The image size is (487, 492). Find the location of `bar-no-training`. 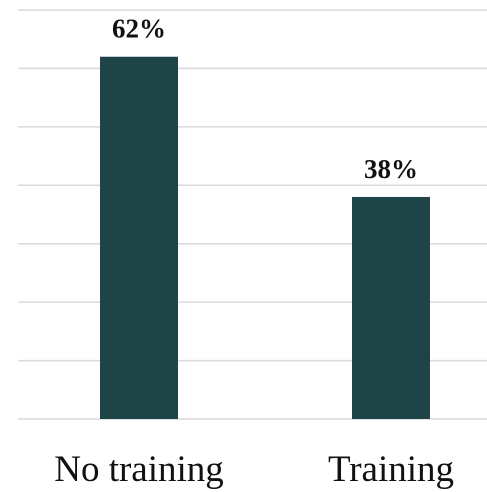

bar-no-training is located at coordinates (139, 237).